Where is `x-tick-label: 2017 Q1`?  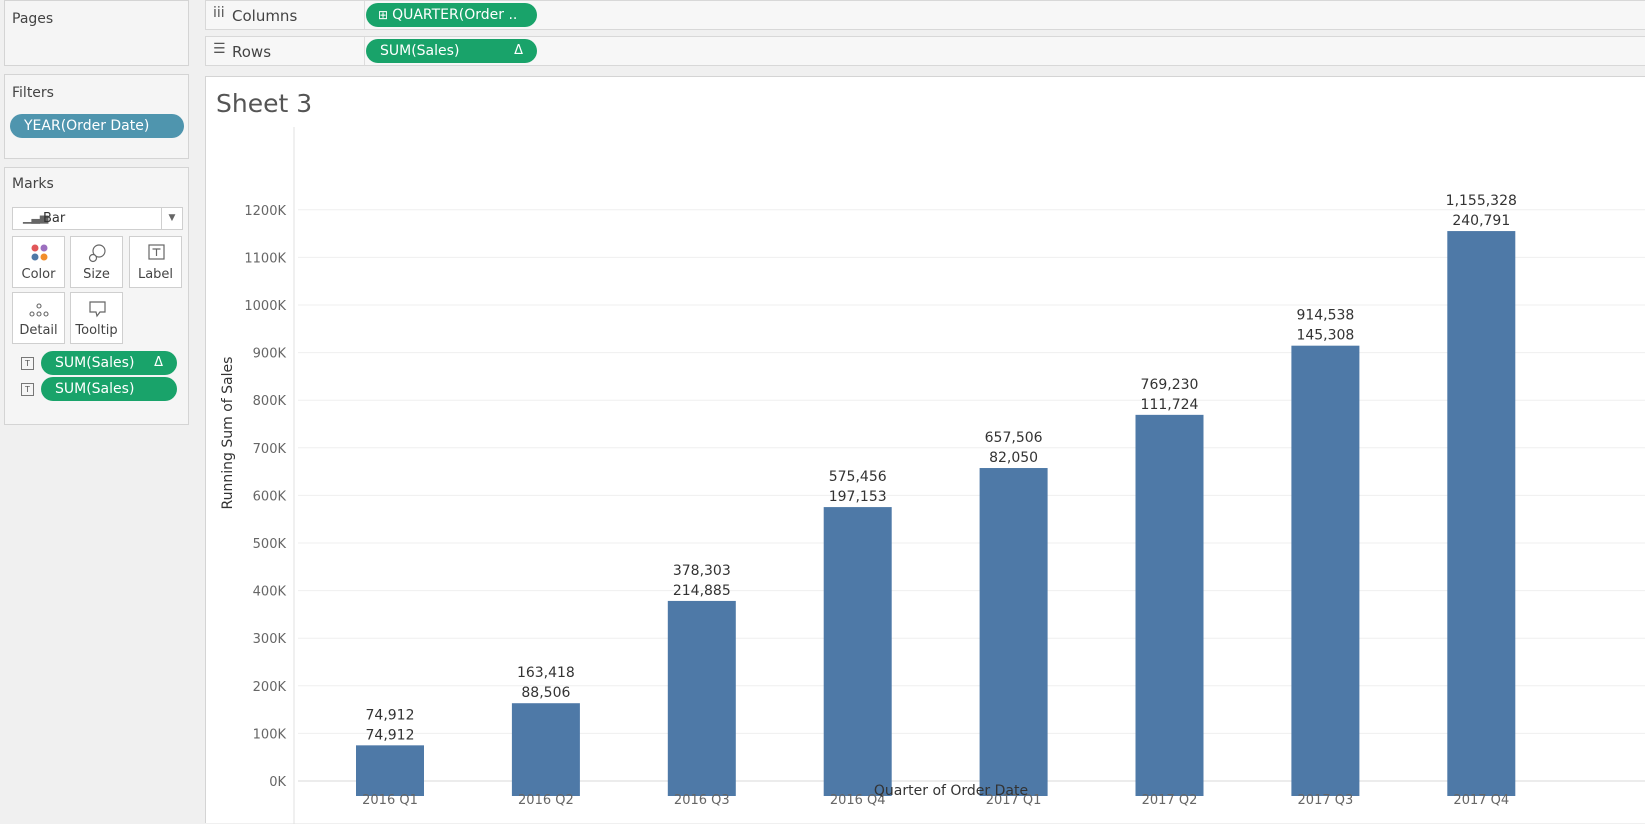
x-tick-label: 2017 Q1 is located at coordinates (1014, 800).